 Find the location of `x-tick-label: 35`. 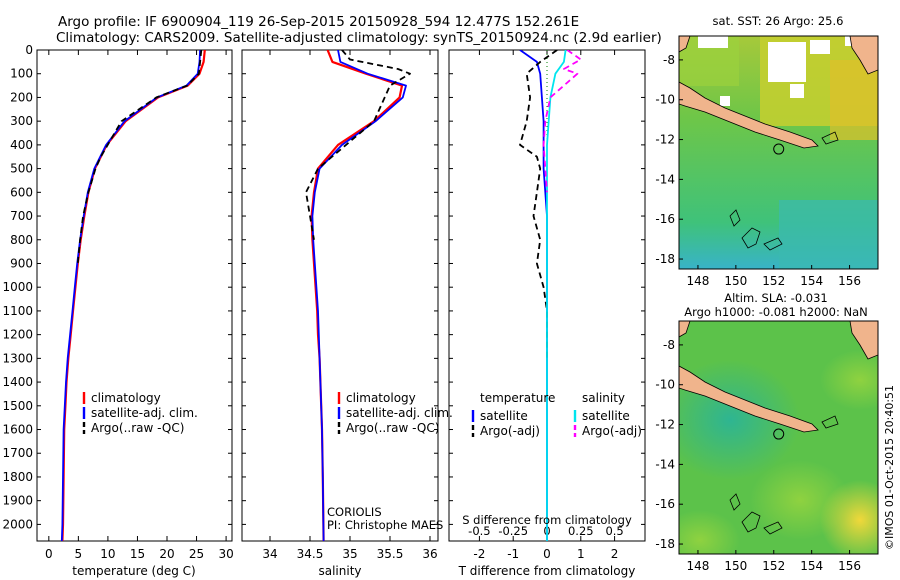

x-tick-label: 35 is located at coordinates (349, 554).